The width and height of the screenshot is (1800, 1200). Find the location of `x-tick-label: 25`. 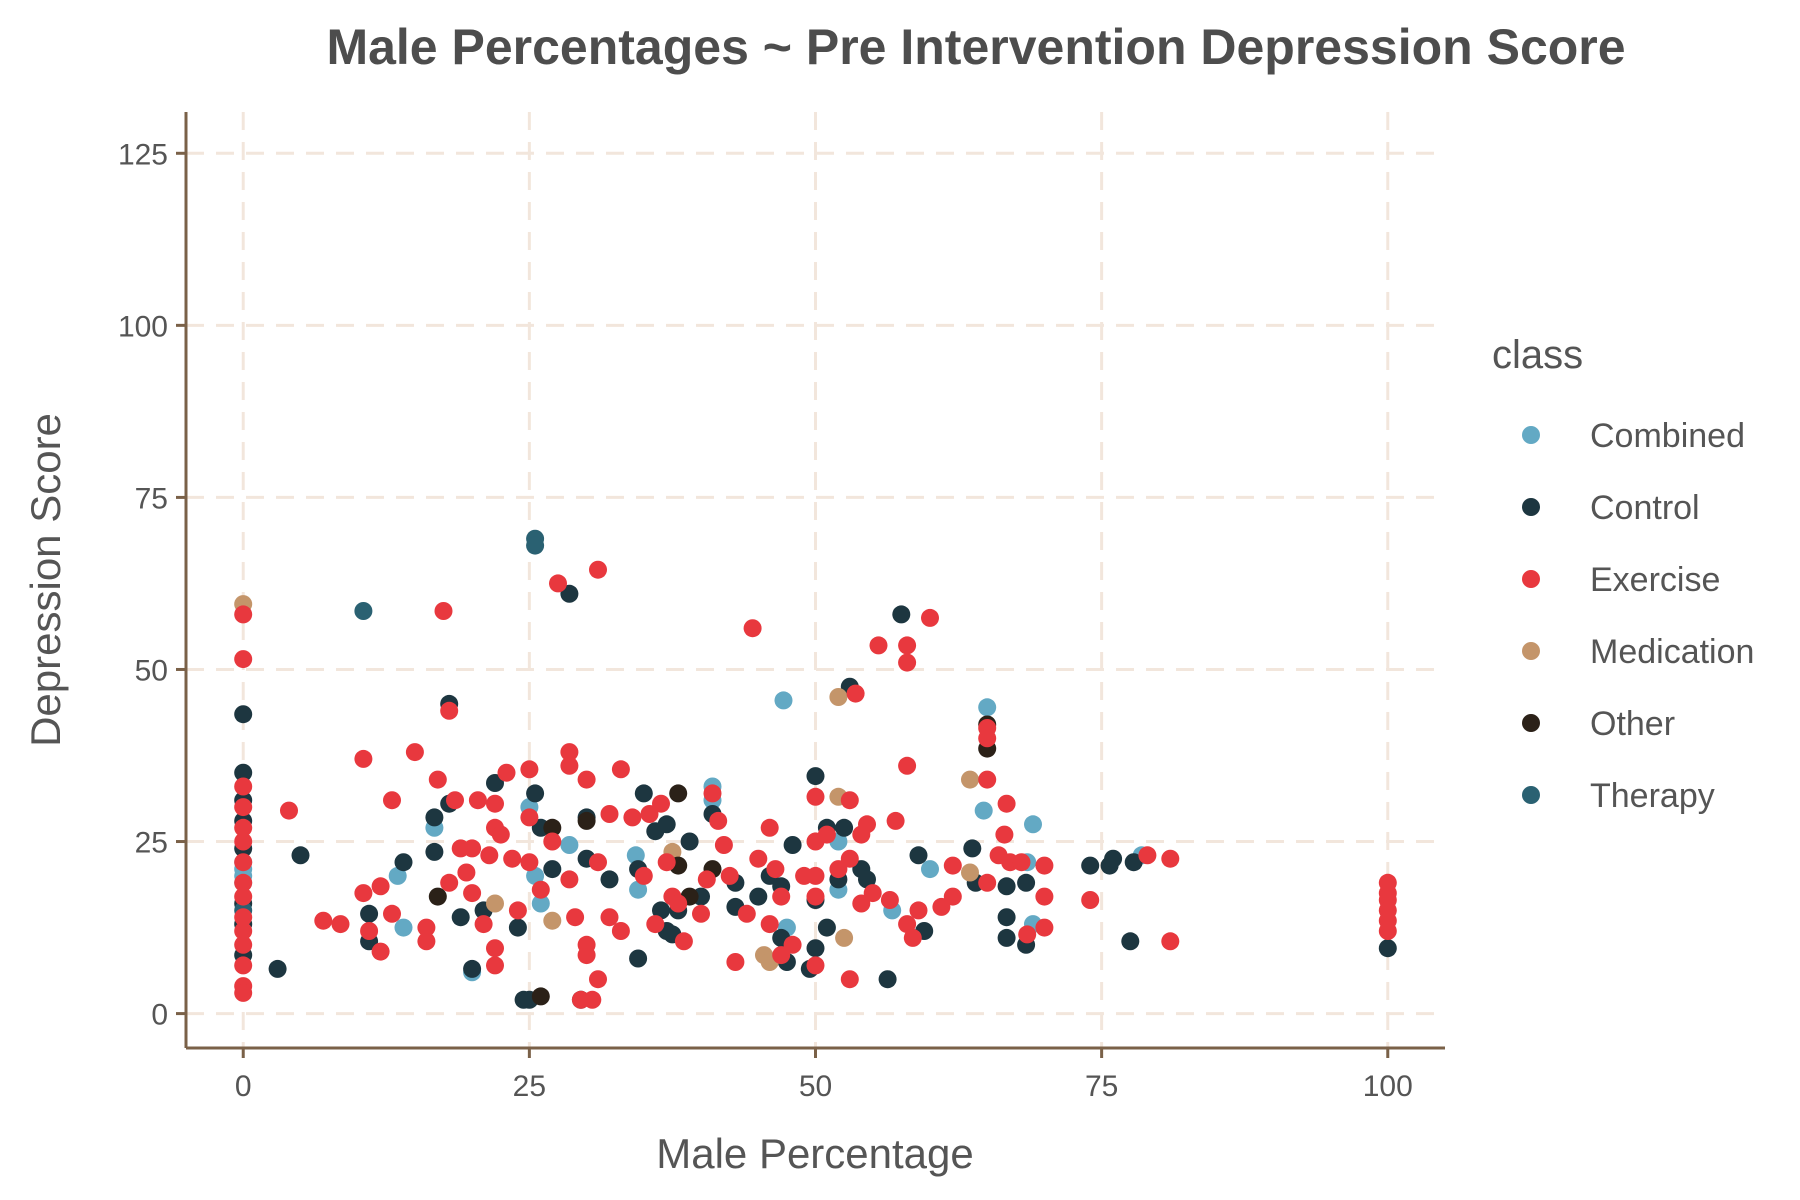

x-tick-label: 25 is located at coordinates (529, 1086).